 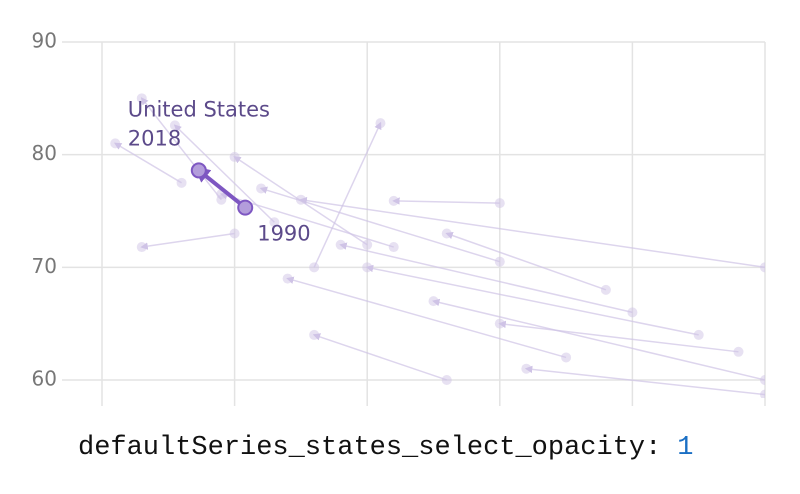 What do you see at coordinates (220, 188) in the screenshot?
I see `highlight-line` at bounding box center [220, 188].